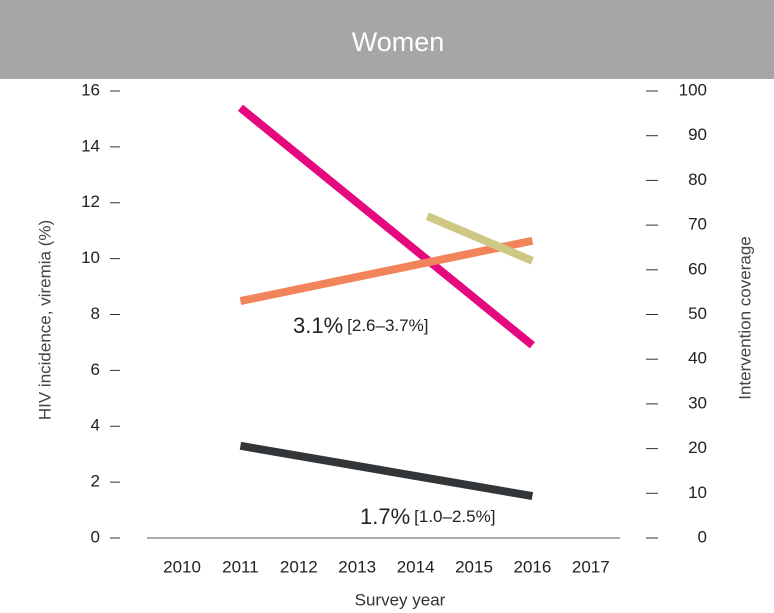 This screenshot has height=613, width=774. Describe the element at coordinates (454, 516) in the screenshot. I see `annotation-interval: [1.0–2.5%]` at that location.